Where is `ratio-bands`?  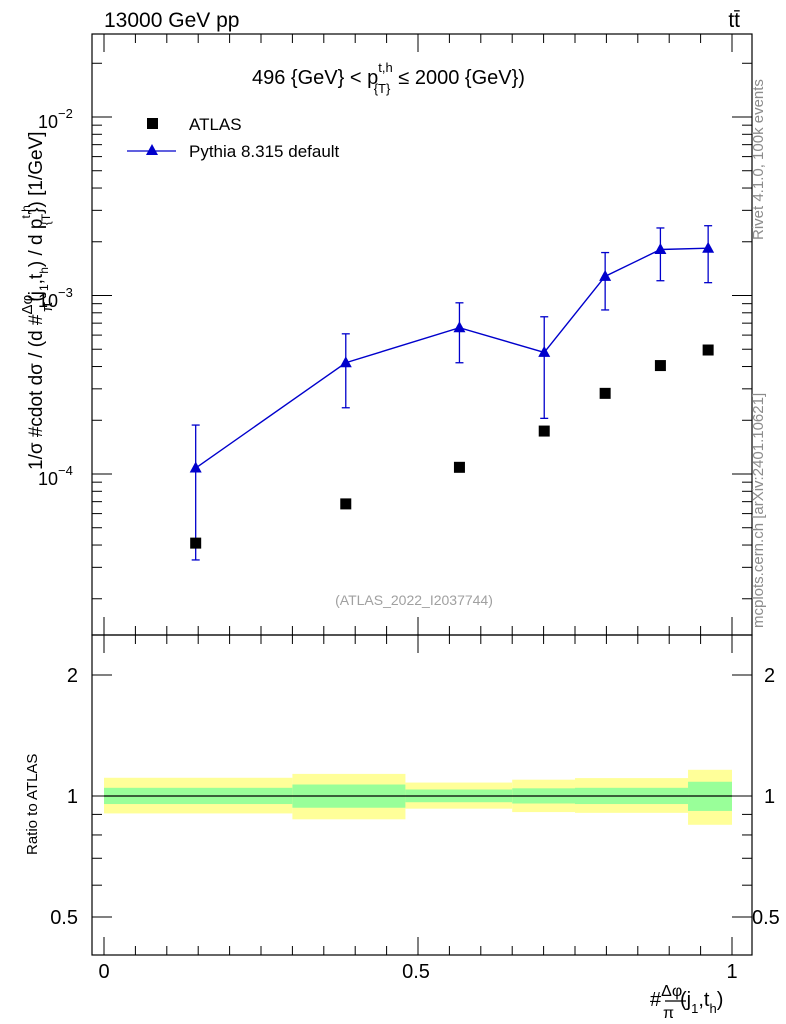
ratio-bands is located at coordinates (418, 797).